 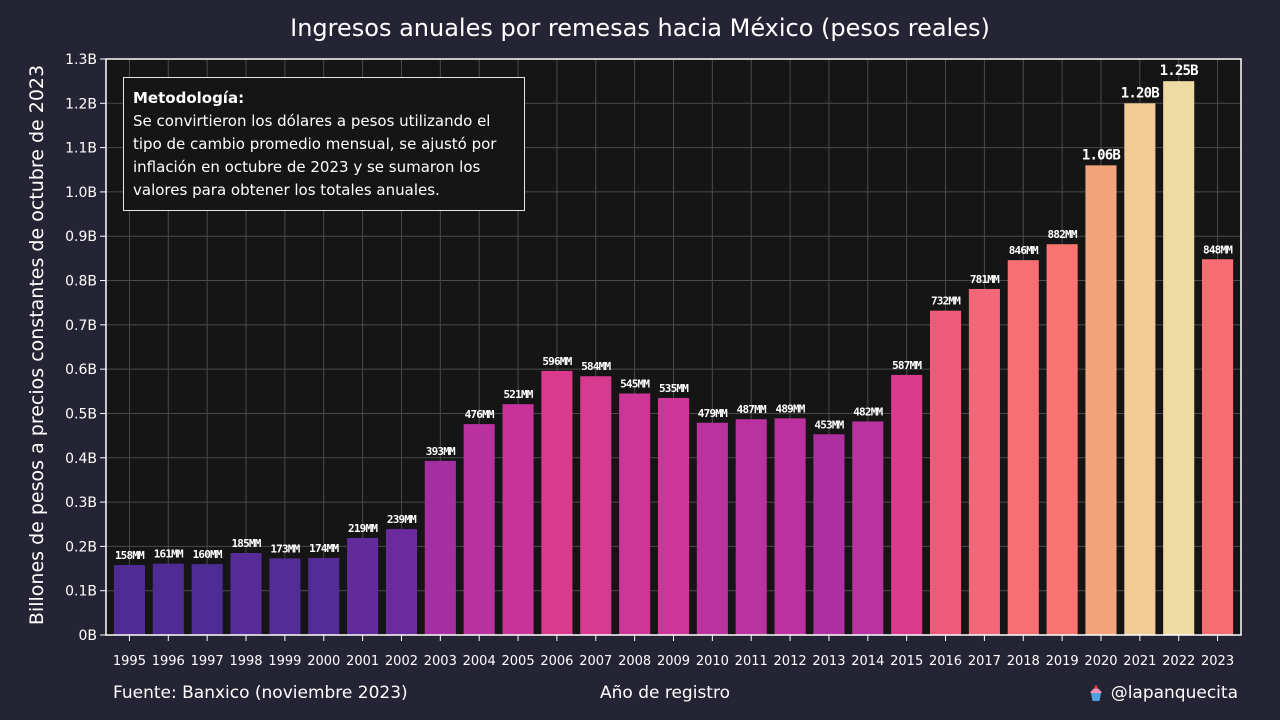 What do you see at coordinates (401, 582) in the screenshot?
I see `bar-2002` at bounding box center [401, 582].